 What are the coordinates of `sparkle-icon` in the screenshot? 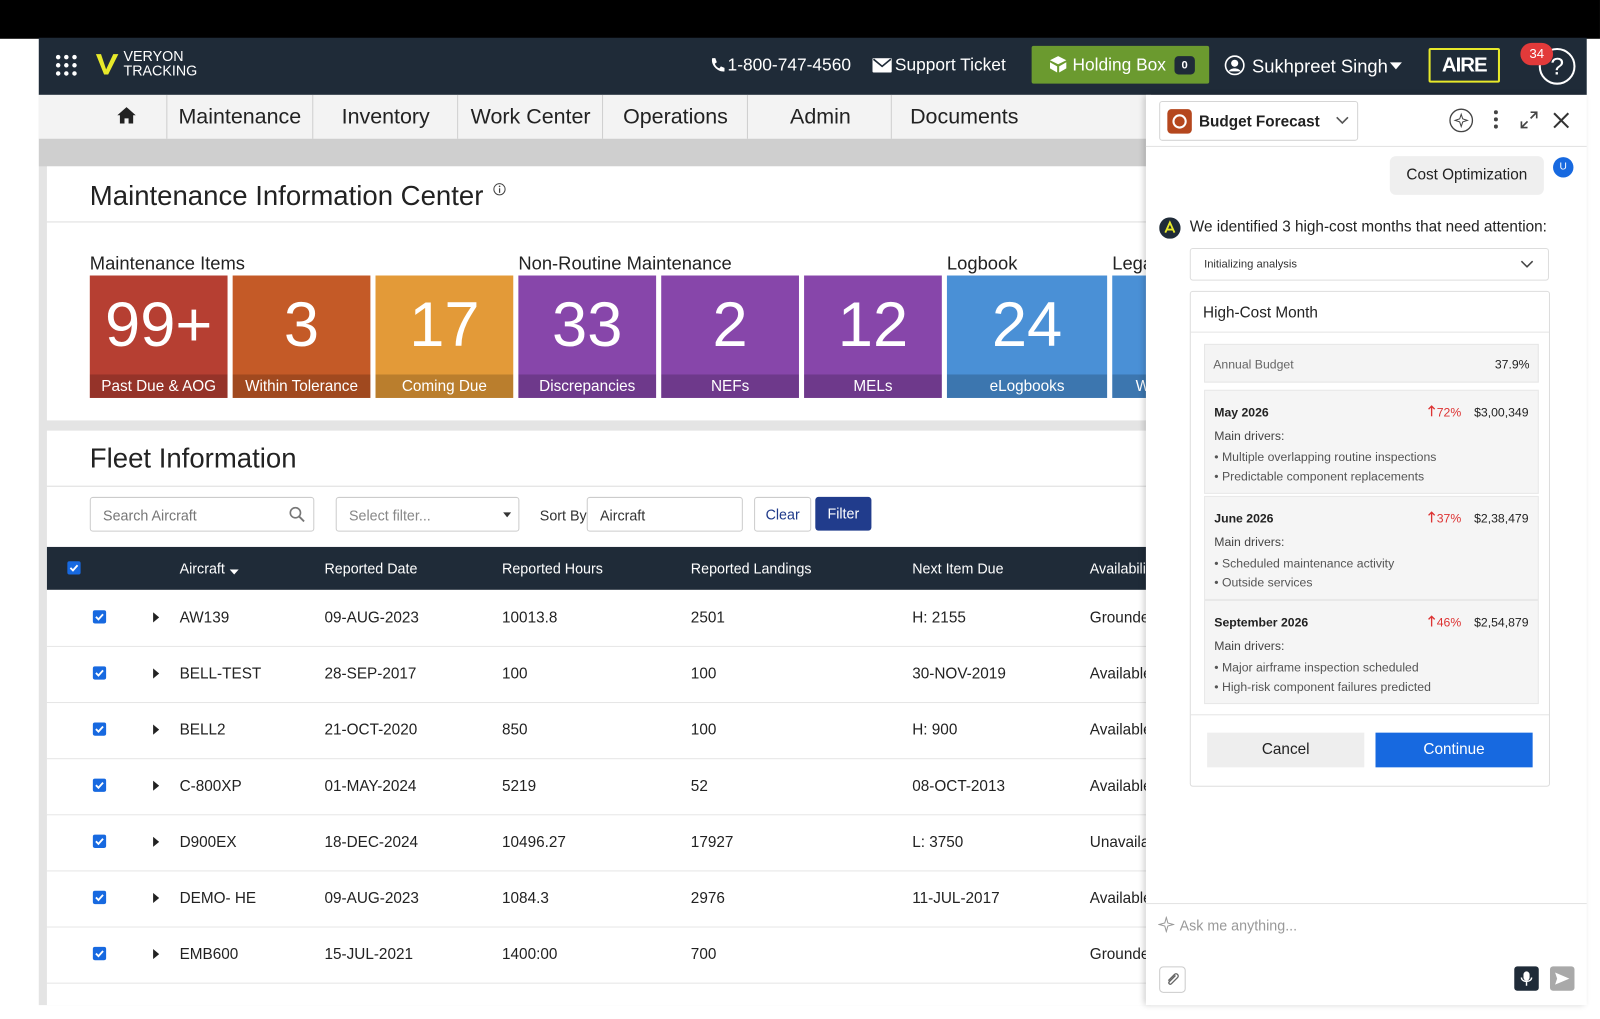 It's located at (1166, 924).